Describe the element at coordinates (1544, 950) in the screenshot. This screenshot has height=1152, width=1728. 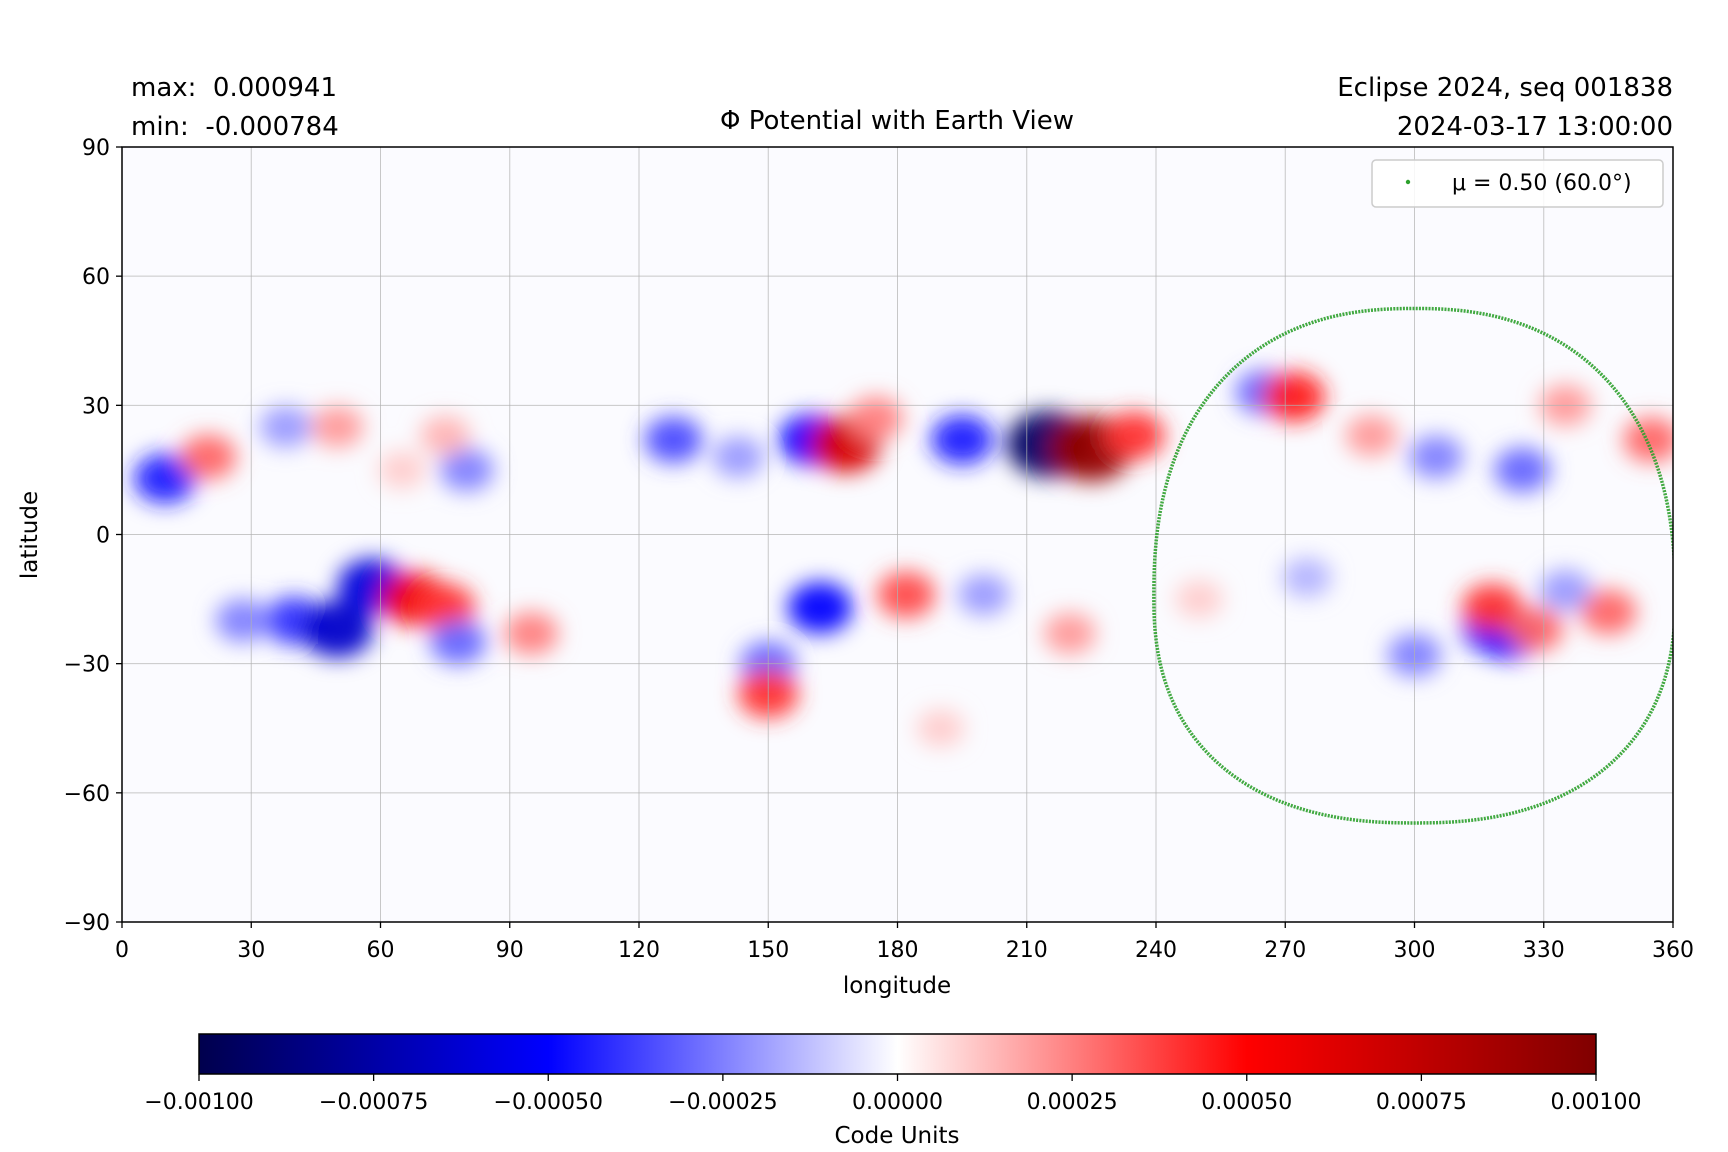
I see `x-tick-label: 330` at that location.